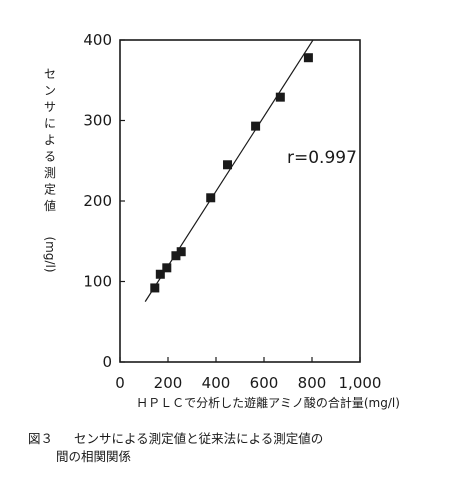 The image size is (472, 483). What do you see at coordinates (50, 74) in the screenshot?
I see `y-title-char-0: セ` at bounding box center [50, 74].